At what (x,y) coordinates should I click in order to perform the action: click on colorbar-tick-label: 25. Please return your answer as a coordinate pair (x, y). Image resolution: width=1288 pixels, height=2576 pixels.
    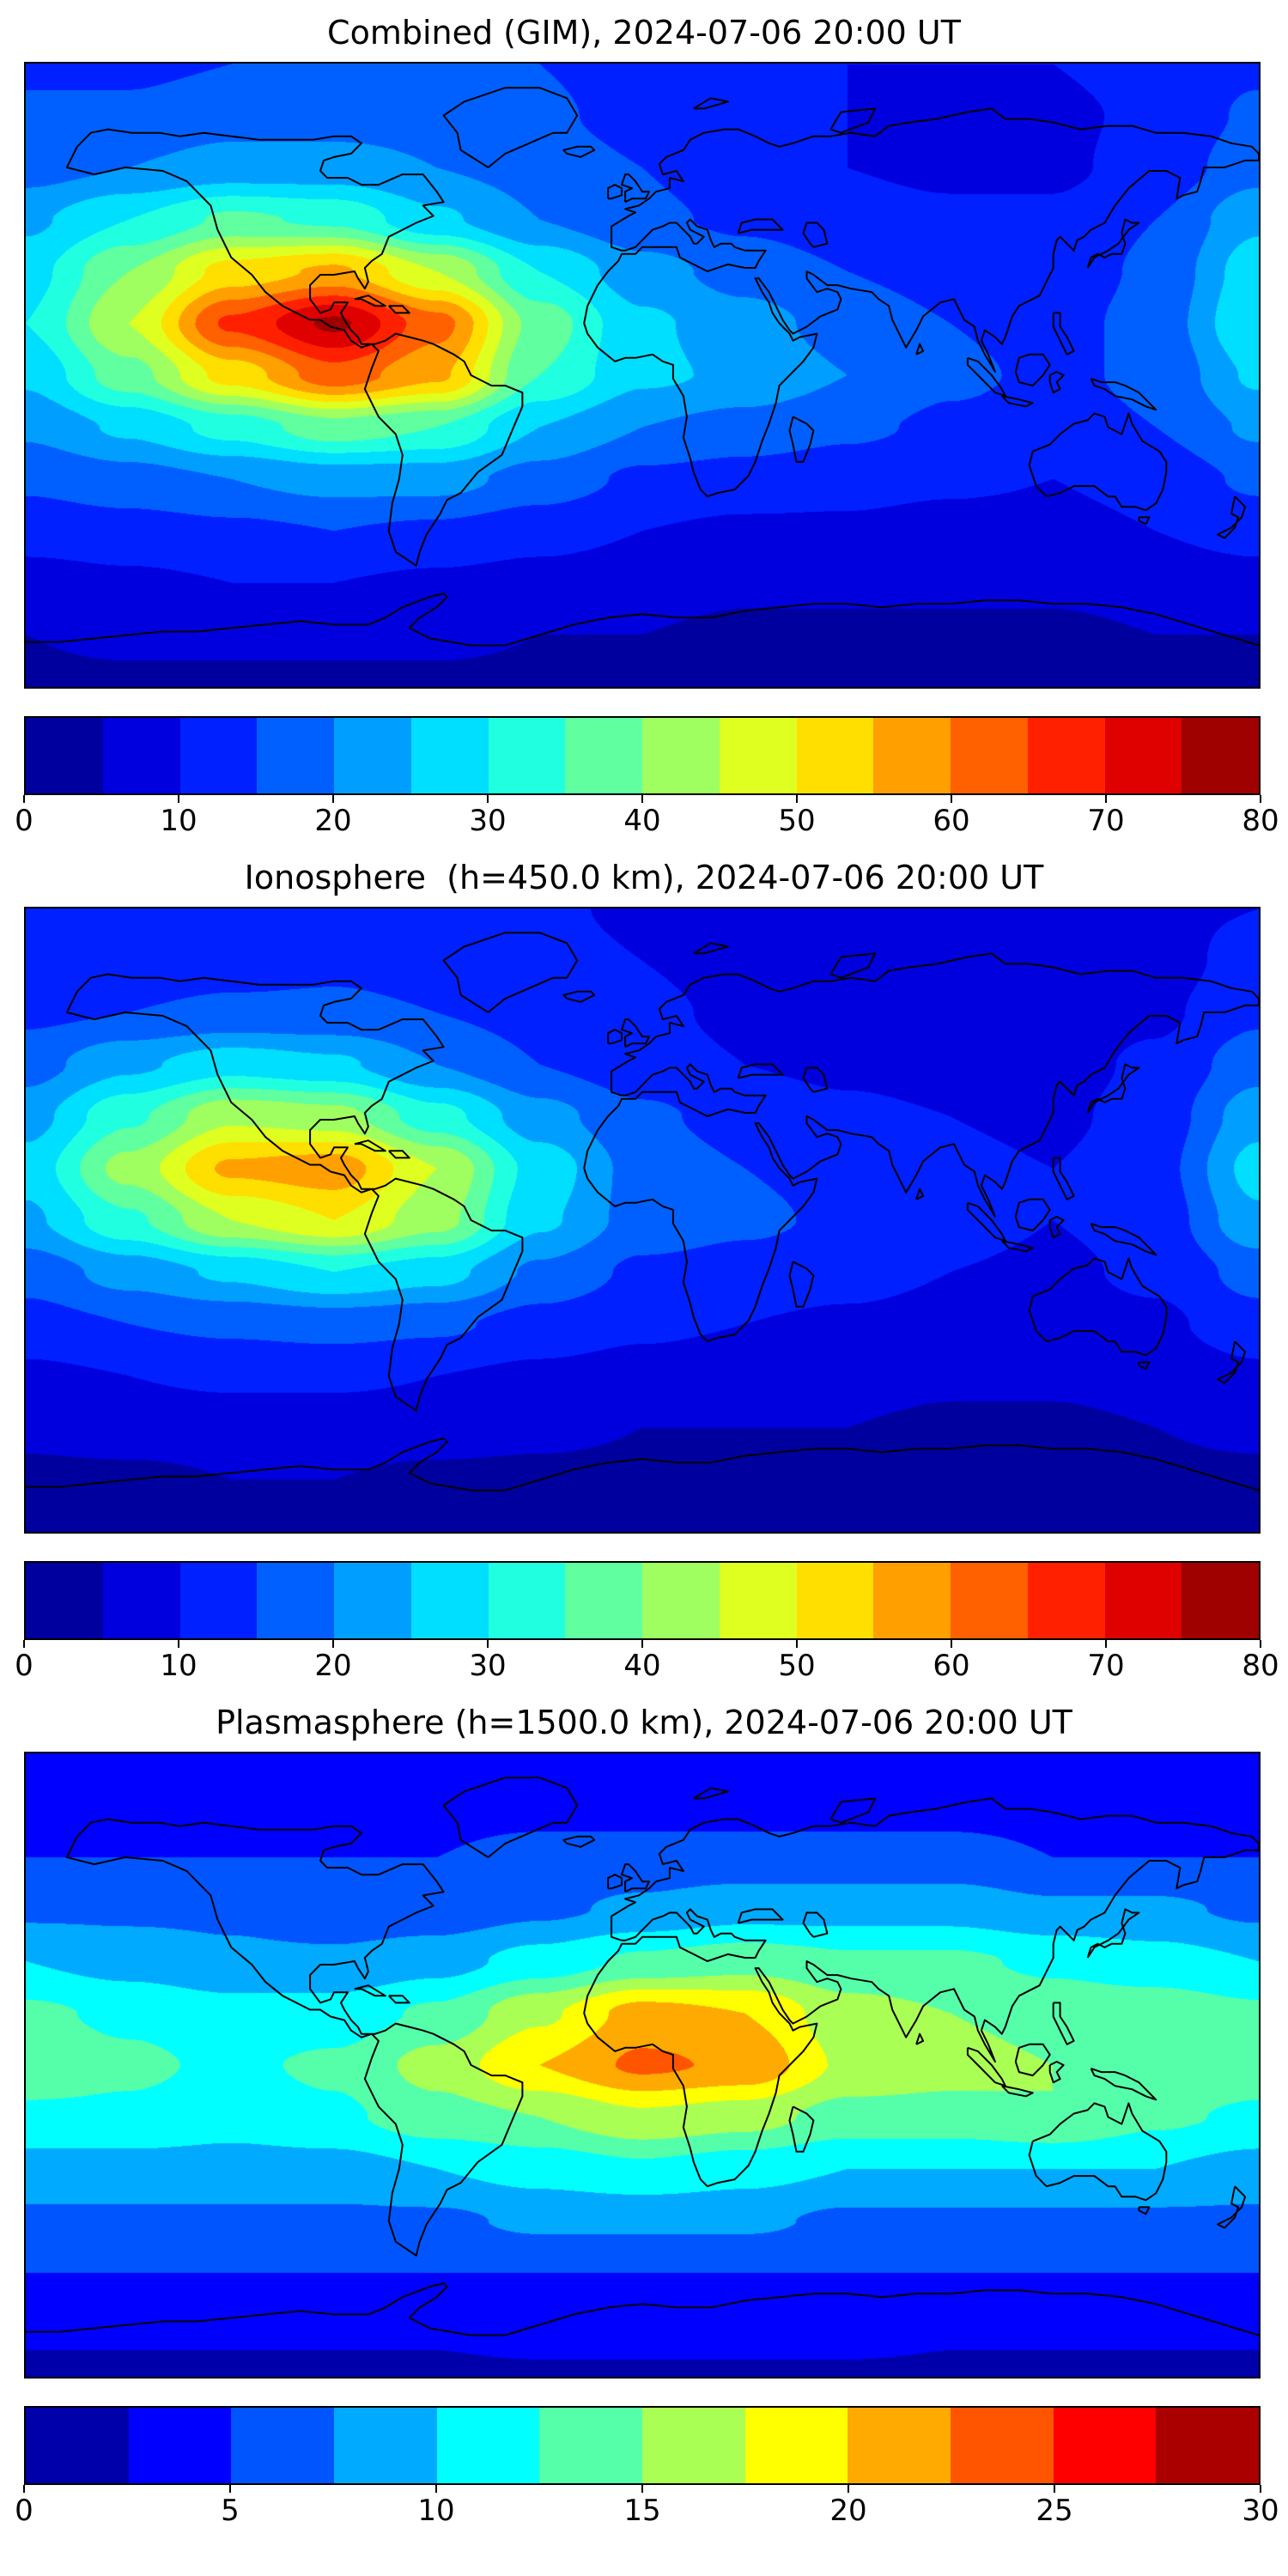
    Looking at the image, I should click on (1054, 2511).